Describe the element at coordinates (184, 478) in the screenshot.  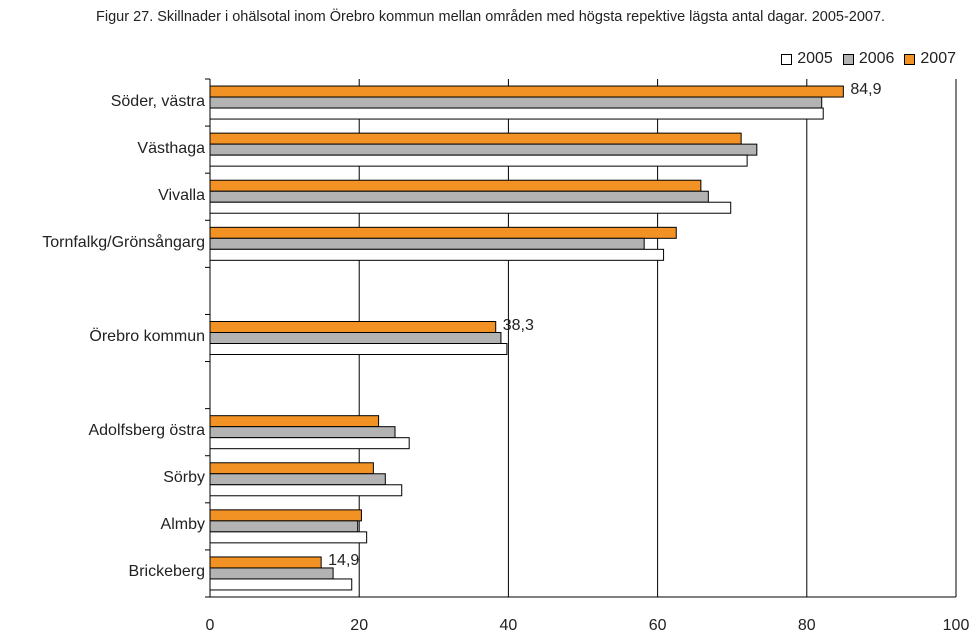
I see `category-label: Sörby` at that location.